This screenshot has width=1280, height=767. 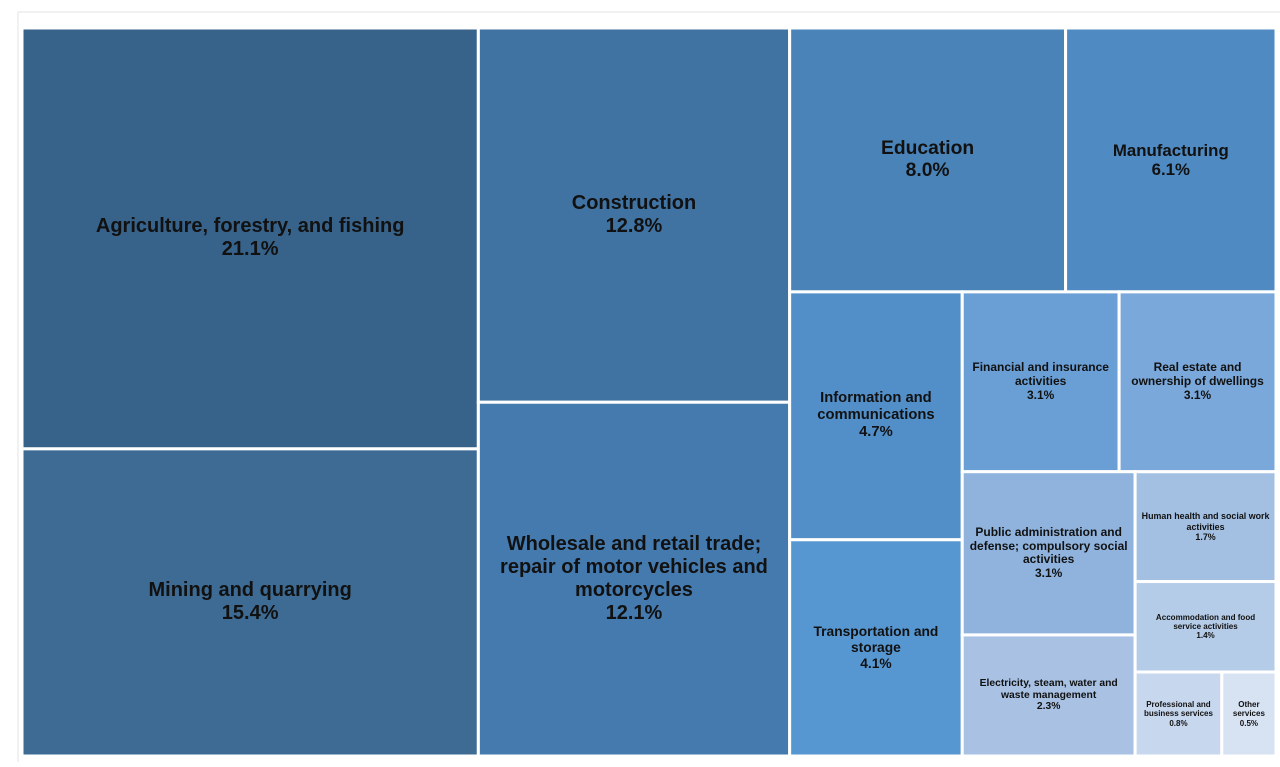 I want to click on category-label: Other services, so click(x=1248, y=709).